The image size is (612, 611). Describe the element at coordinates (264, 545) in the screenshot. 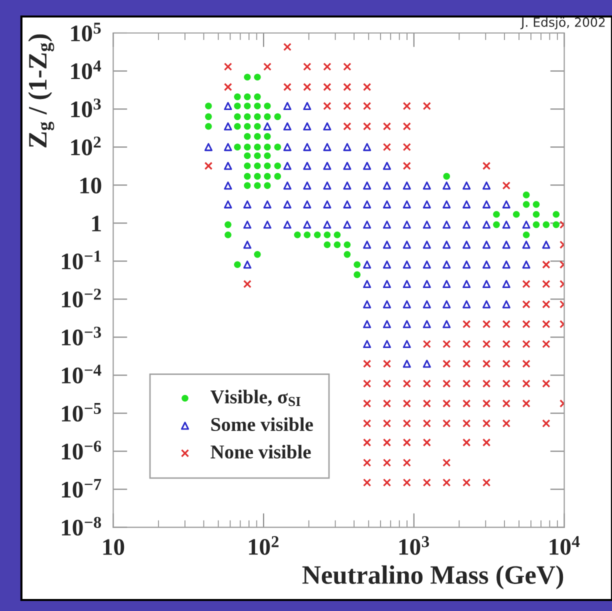

I see `x-tick-label: 10$^{2}$` at that location.